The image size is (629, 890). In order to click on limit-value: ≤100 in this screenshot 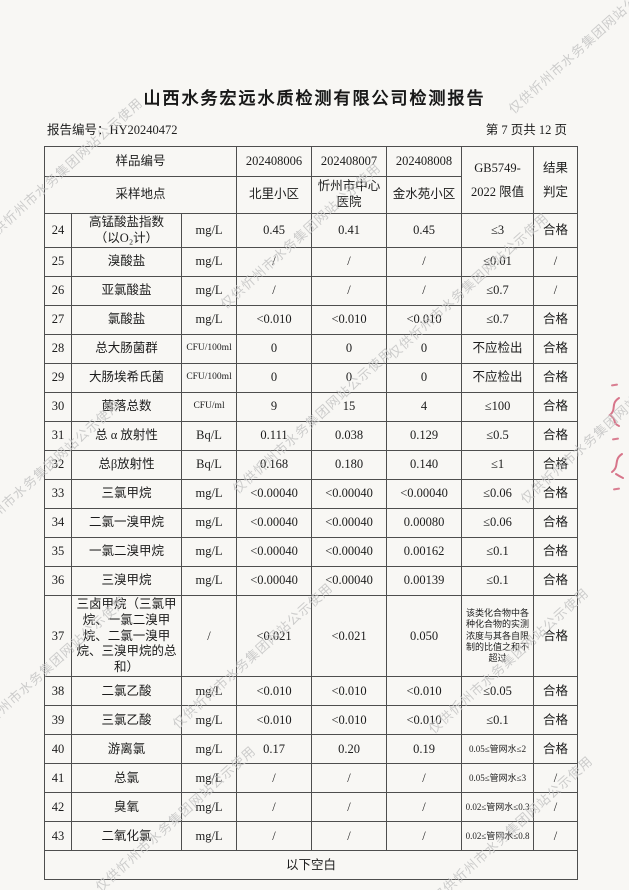, I will do `click(498, 407)`.